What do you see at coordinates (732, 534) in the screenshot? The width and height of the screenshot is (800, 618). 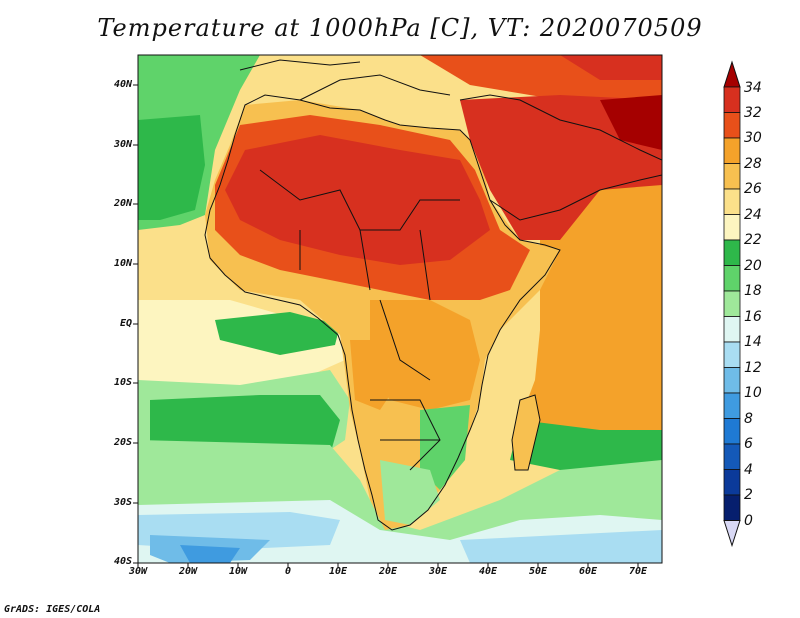 I see `colorbar-bottom-arrow` at bounding box center [732, 534].